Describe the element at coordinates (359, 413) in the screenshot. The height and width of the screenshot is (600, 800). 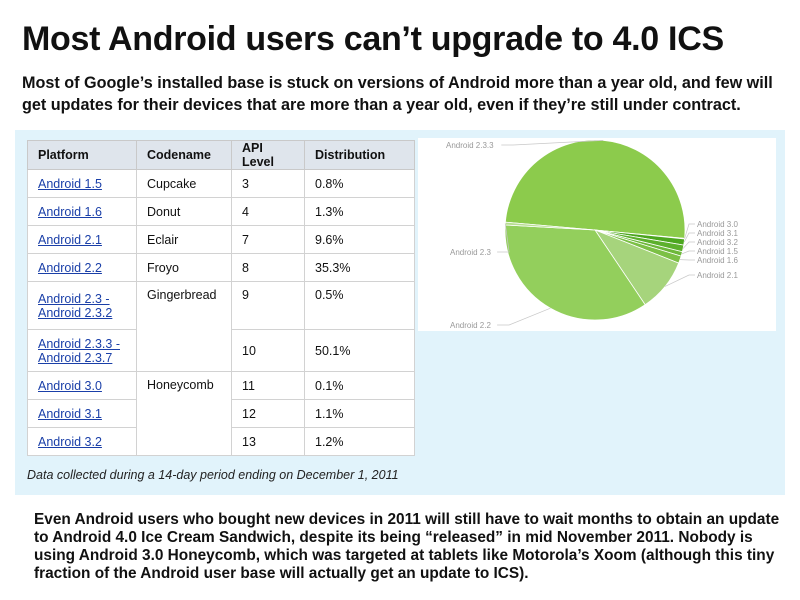
I see `distribution-cell: 1.1%` at that location.